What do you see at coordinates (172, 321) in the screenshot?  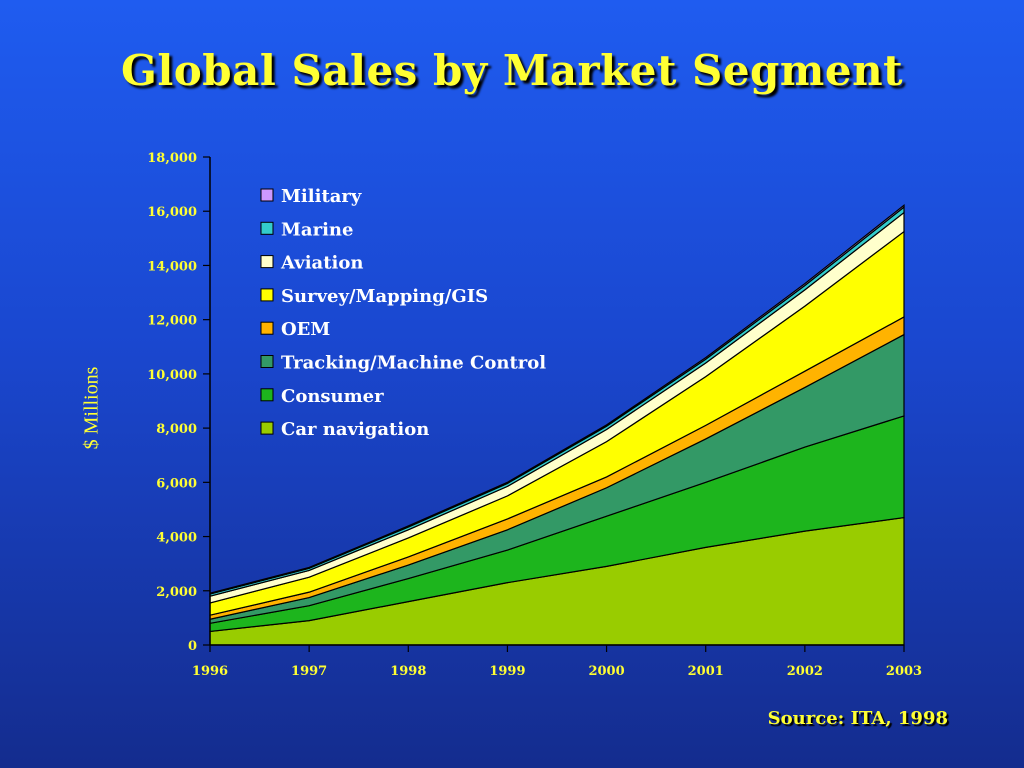 I see `y-tick-label: 12,000` at bounding box center [172, 321].